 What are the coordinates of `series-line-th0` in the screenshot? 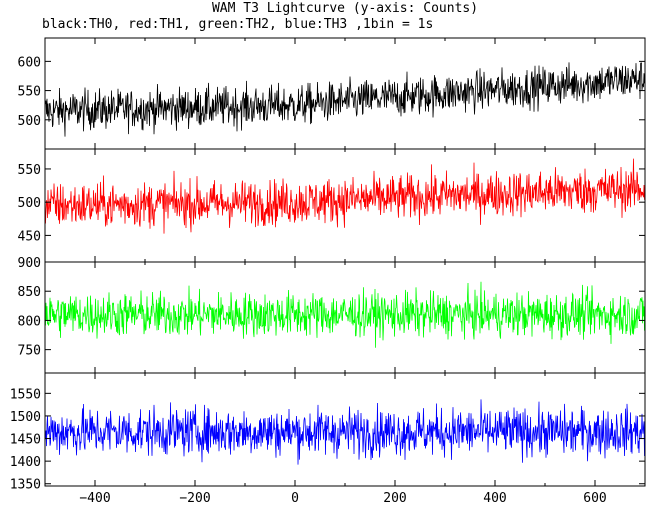 It's located at (345, 99).